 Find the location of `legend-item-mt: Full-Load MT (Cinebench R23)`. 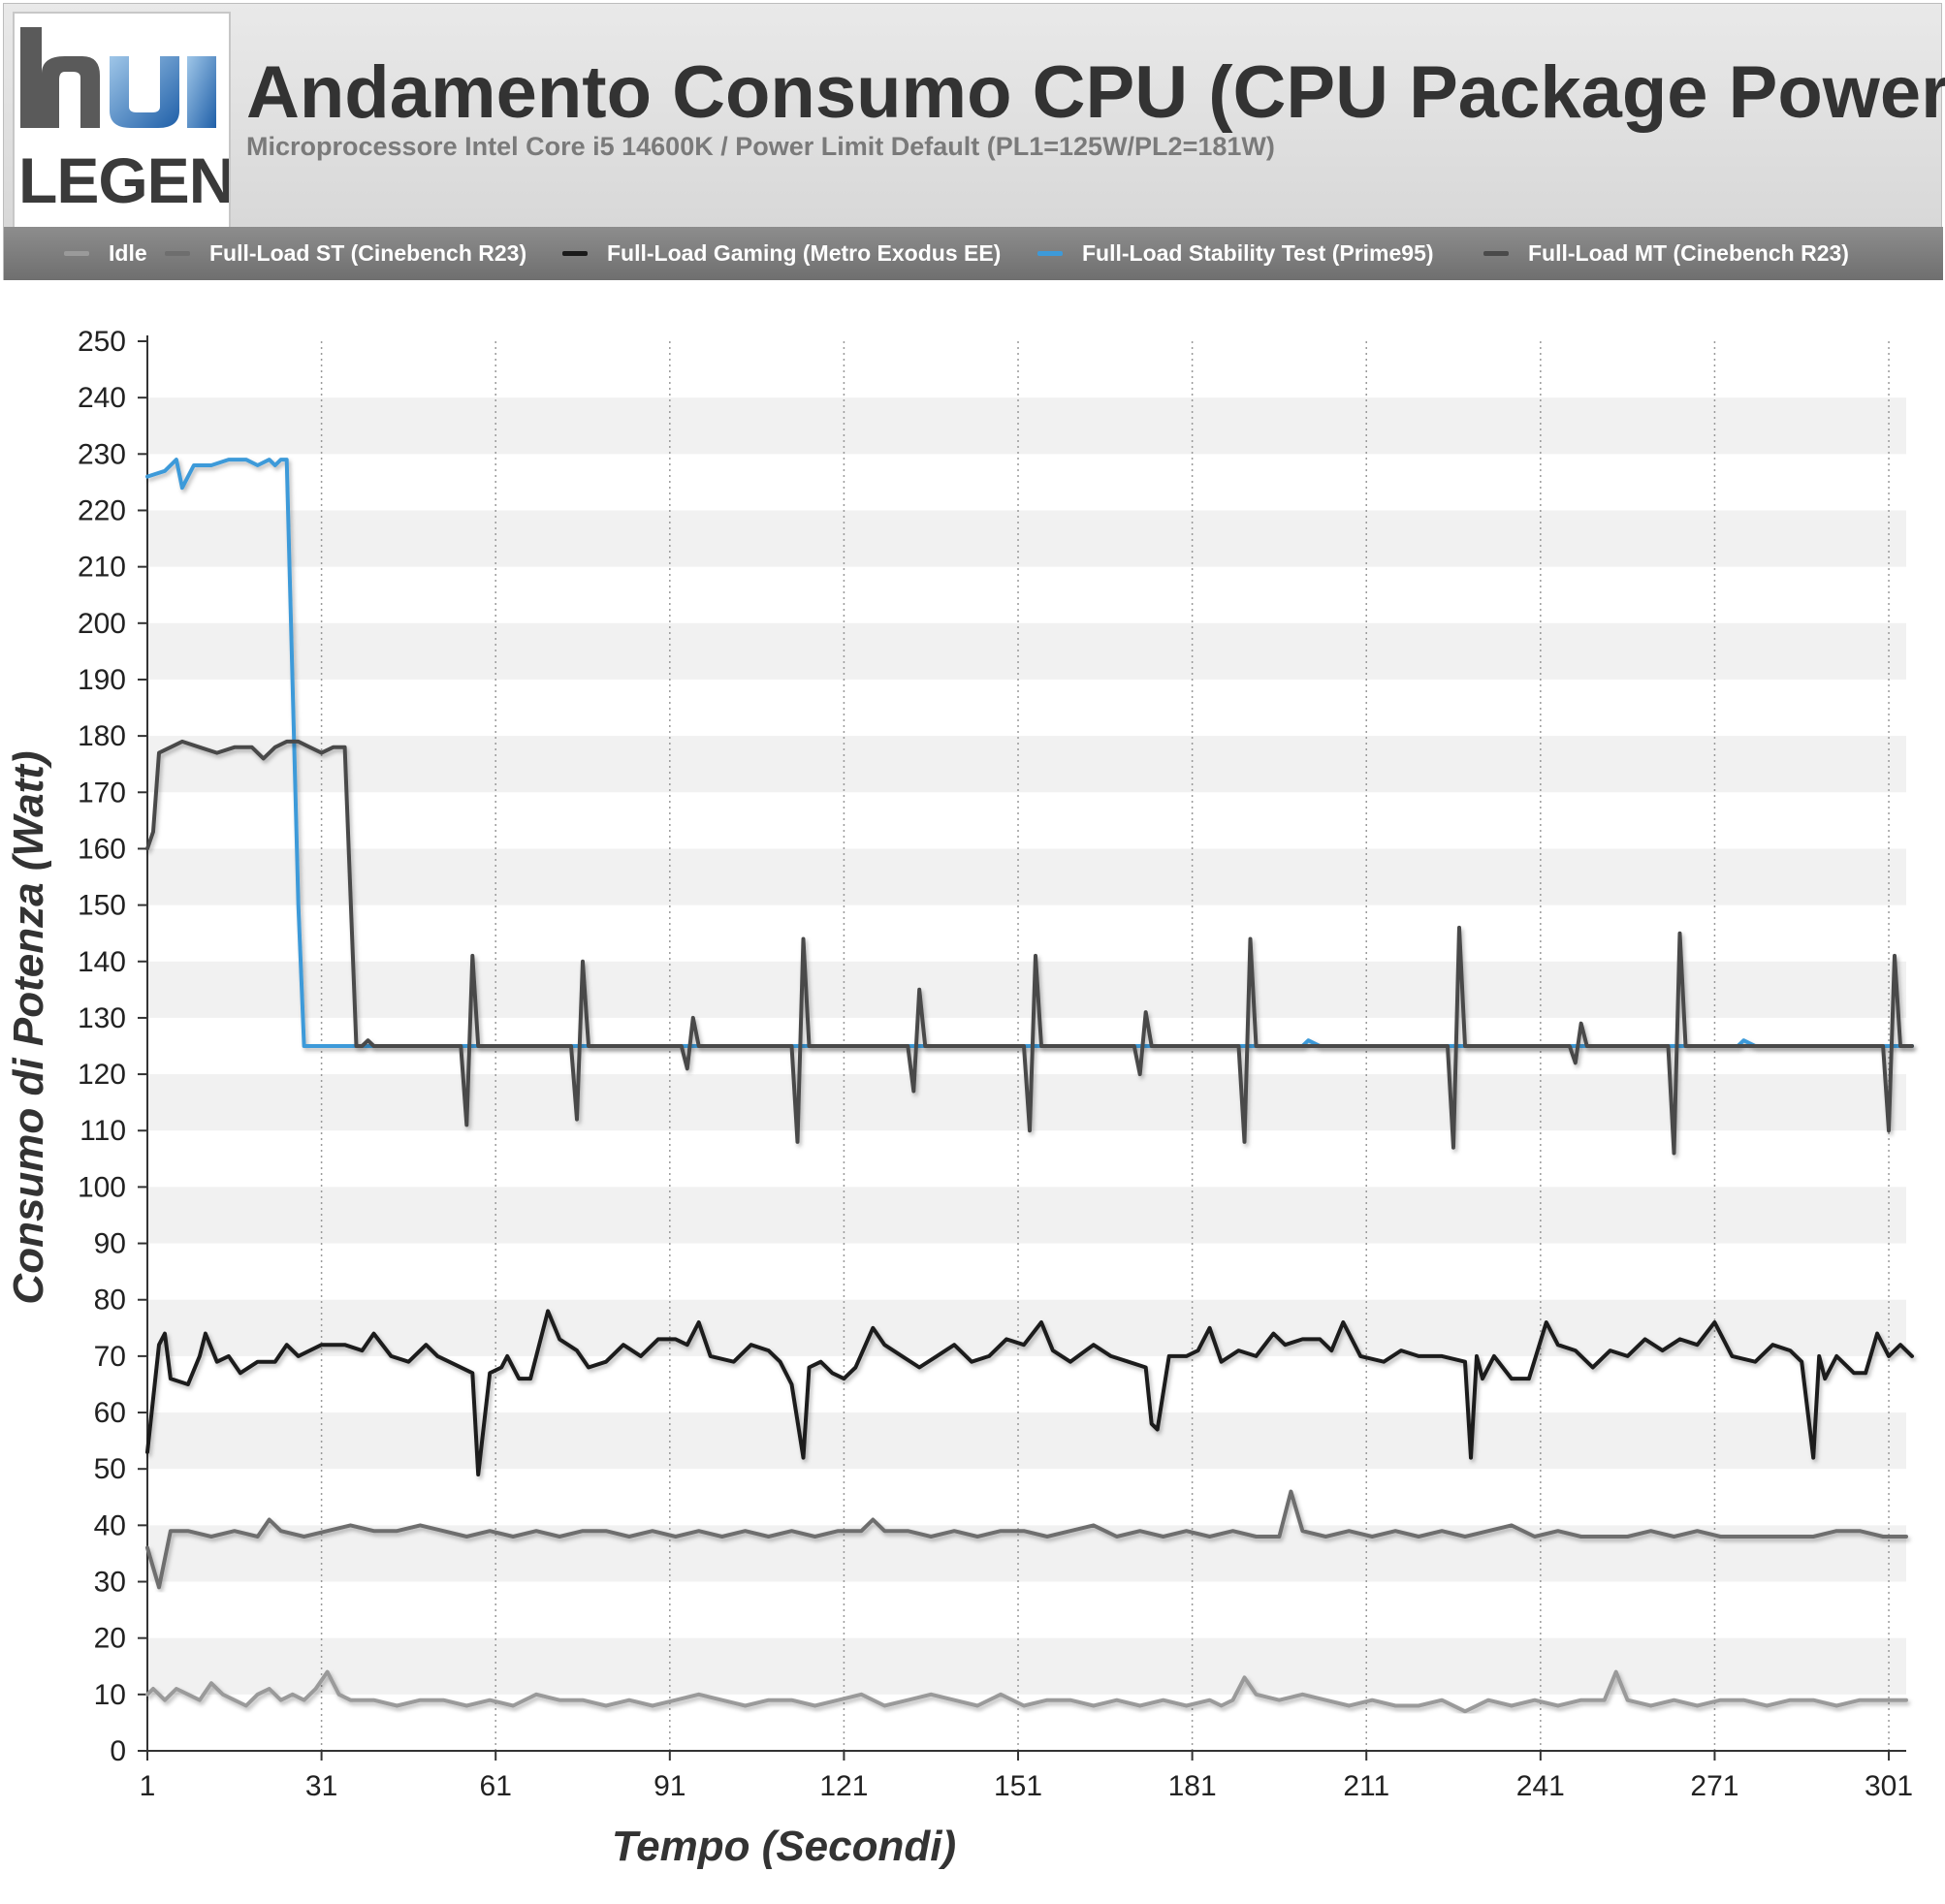

legend-item-mt: Full-Load MT (Cinebench R23) is located at coordinates (1666, 254).